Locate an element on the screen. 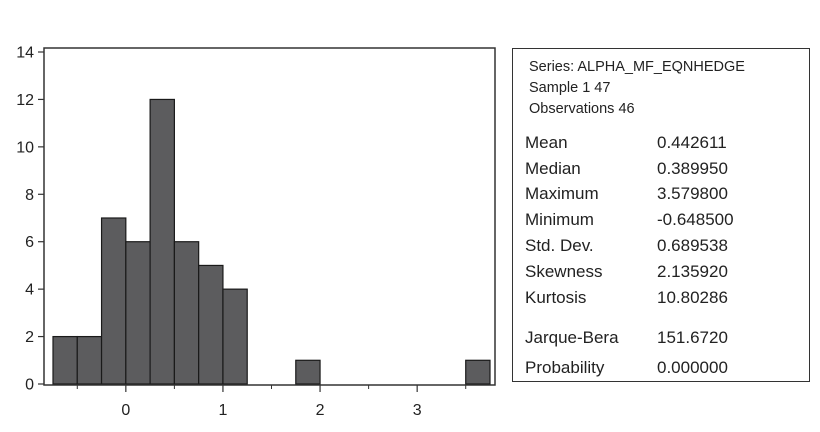  stat-label-kurtosis: Kurtosis is located at coordinates (556, 297).